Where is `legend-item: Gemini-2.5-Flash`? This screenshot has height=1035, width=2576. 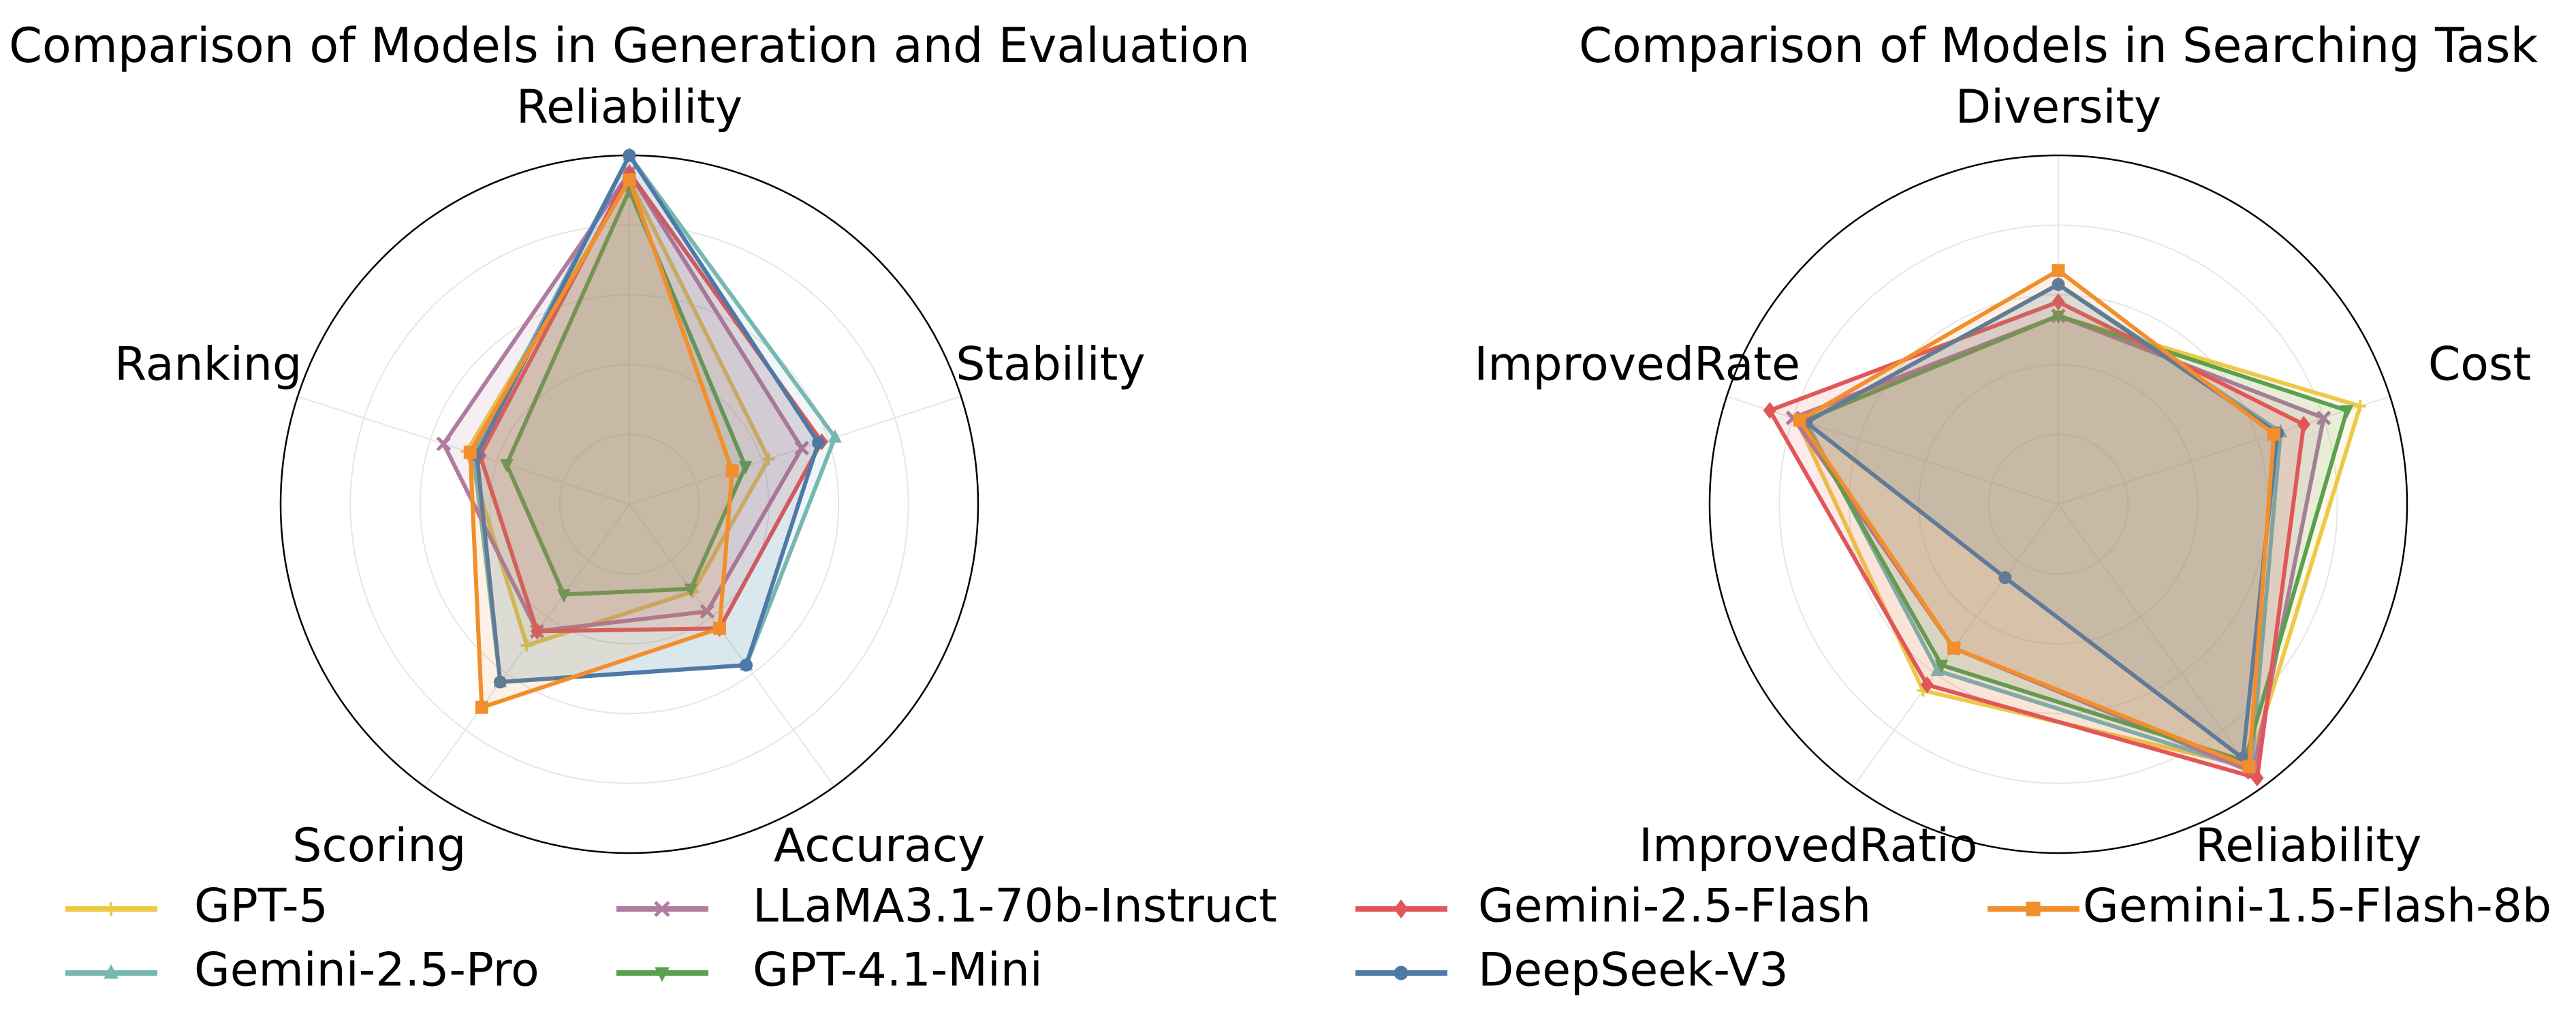
legend-item: Gemini-2.5-Flash is located at coordinates (1613, 906).